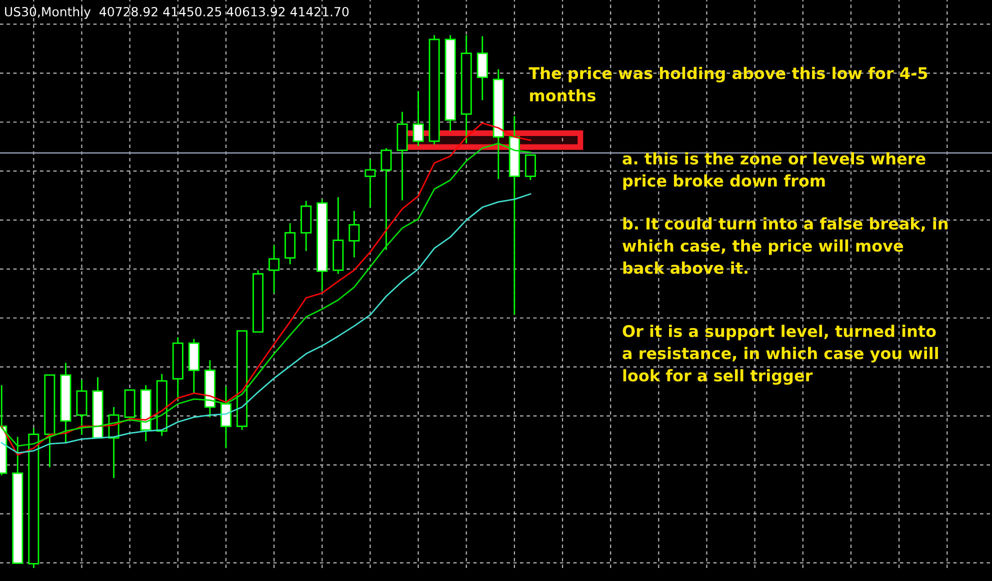 This screenshot has width=992, height=581. I want to click on chart-title: US30,Monthly 40728.92 41450.25 40613.92 41421.70, so click(177, 12).